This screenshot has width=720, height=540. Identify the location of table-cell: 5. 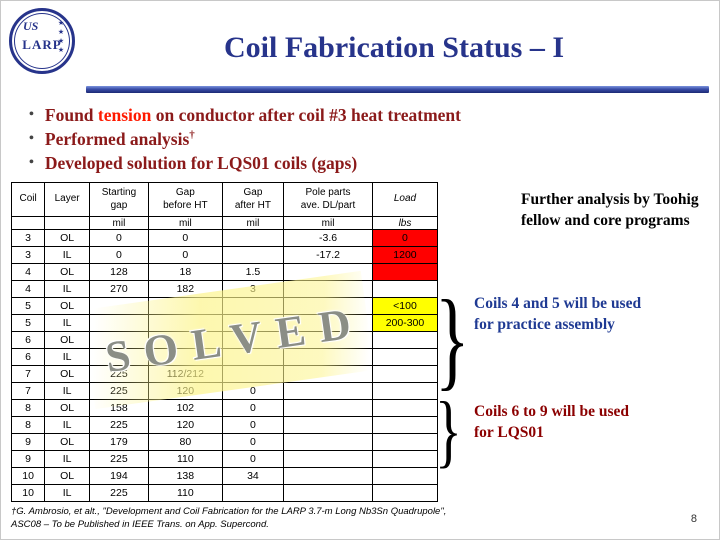
(28, 306).